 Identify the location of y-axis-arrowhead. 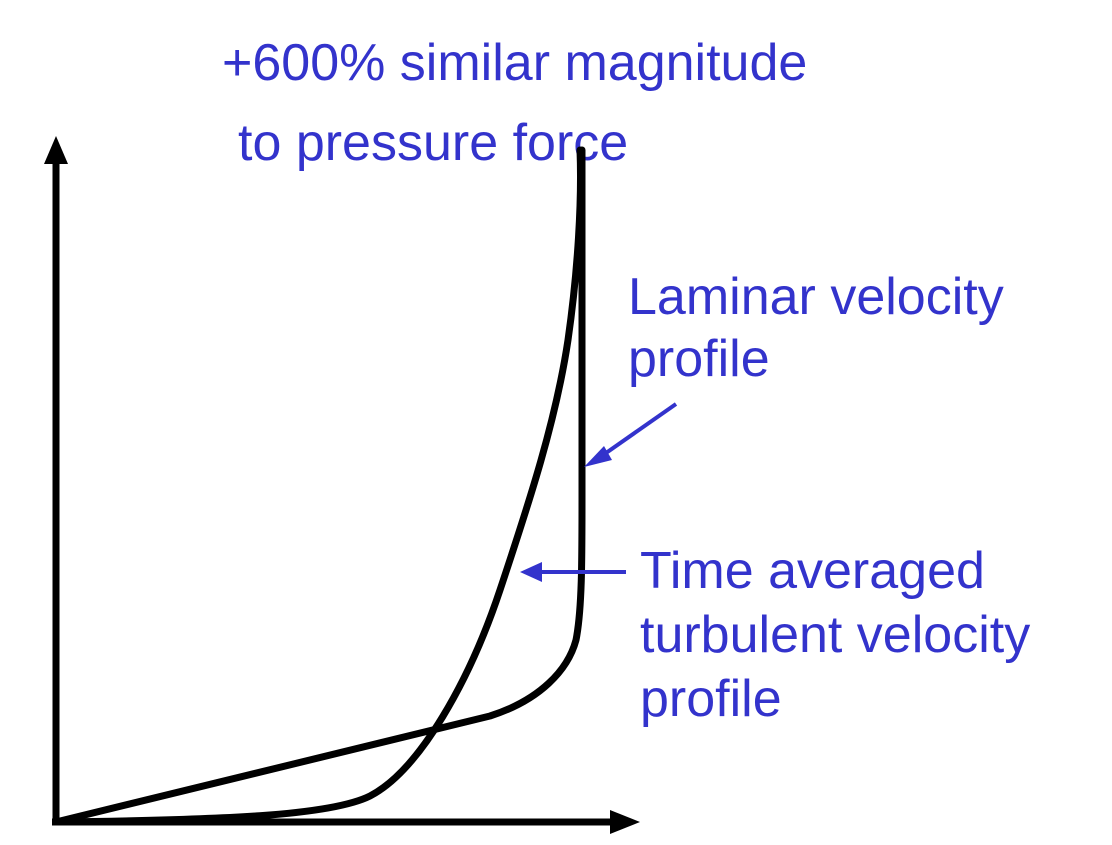
(56, 150).